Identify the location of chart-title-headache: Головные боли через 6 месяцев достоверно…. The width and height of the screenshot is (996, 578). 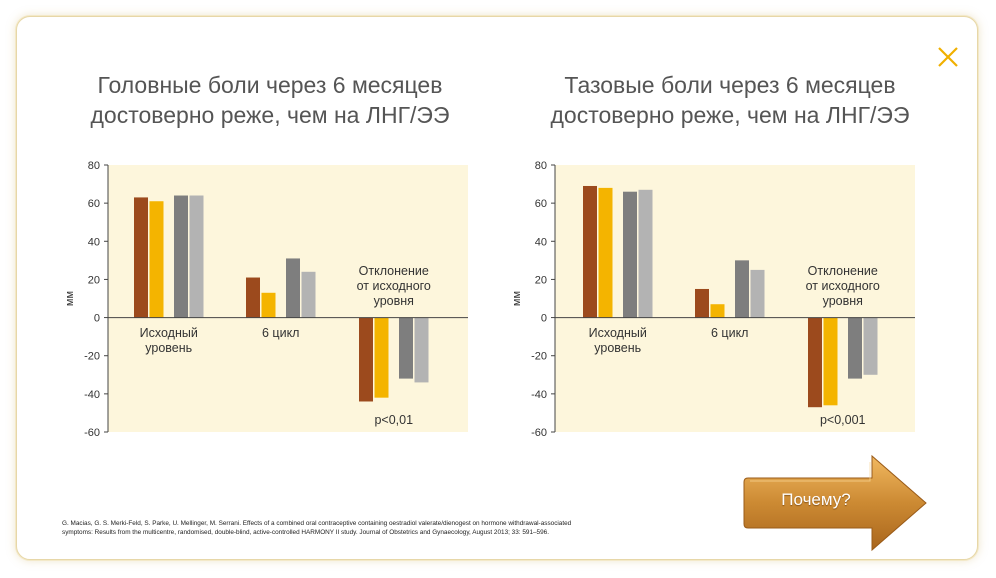
(270, 100).